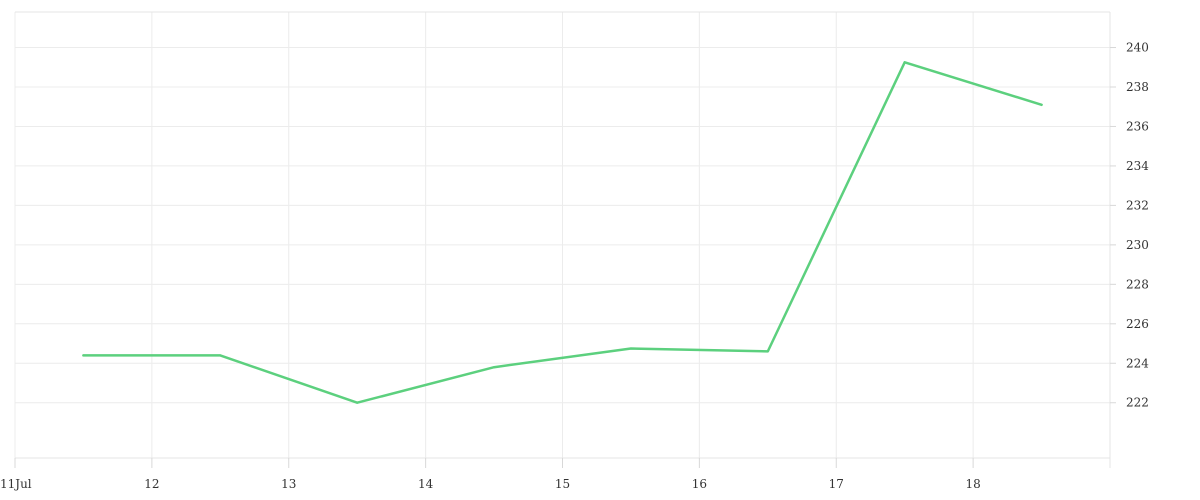 Image resolution: width=1200 pixels, height=500 pixels. What do you see at coordinates (426, 484) in the screenshot?
I see `x-tick-label: 14` at bounding box center [426, 484].